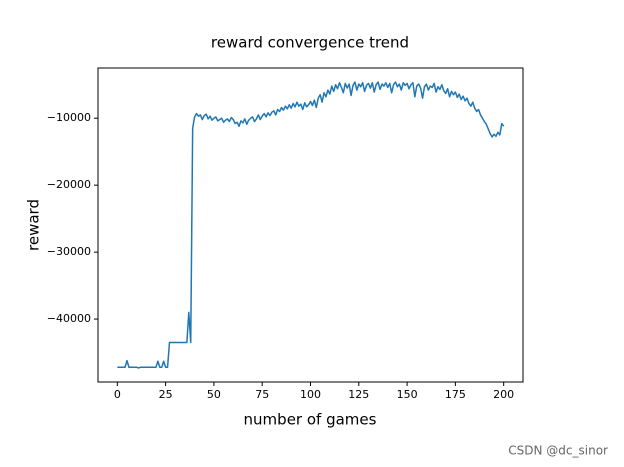 The image size is (624, 467). Describe the element at coordinates (503, 394) in the screenshot. I see `x-tick-label: 200` at that location.